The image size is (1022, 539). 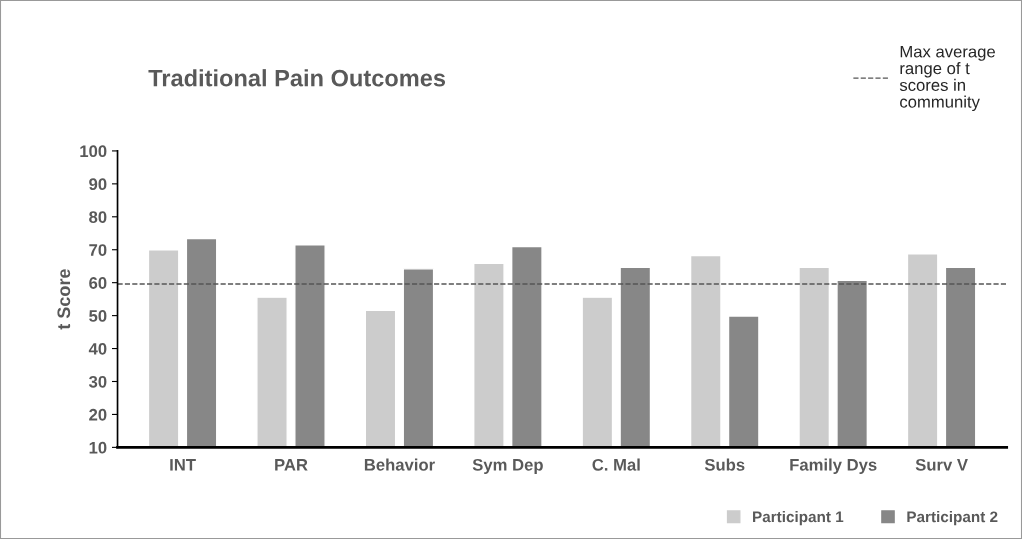 I want to click on y-tick-label: 40, so click(x=97, y=348).